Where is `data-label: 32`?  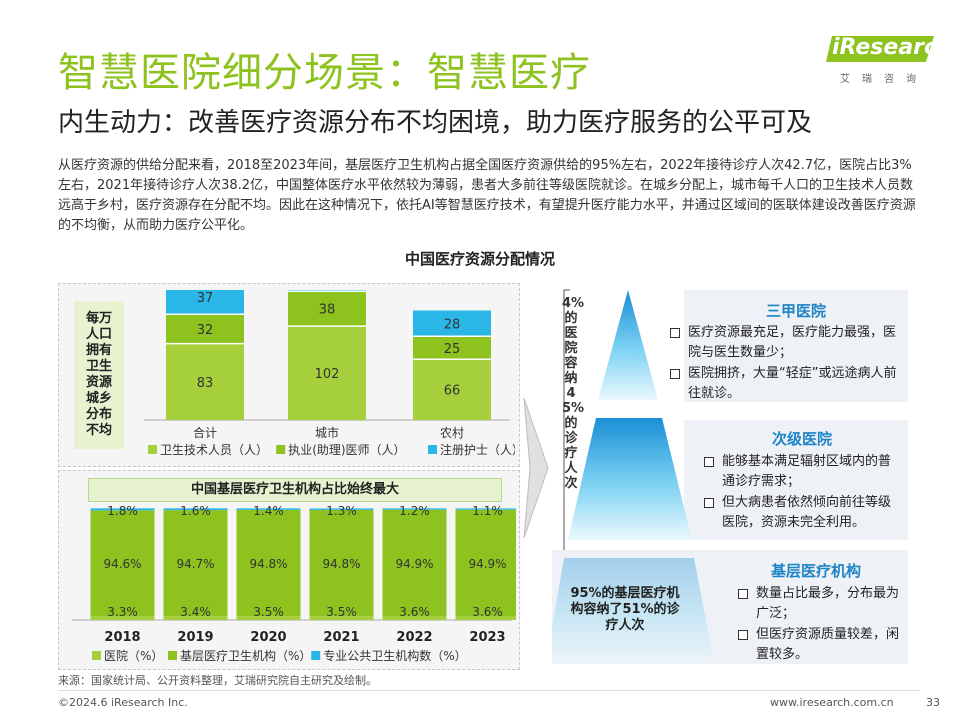 data-label: 32 is located at coordinates (205, 330).